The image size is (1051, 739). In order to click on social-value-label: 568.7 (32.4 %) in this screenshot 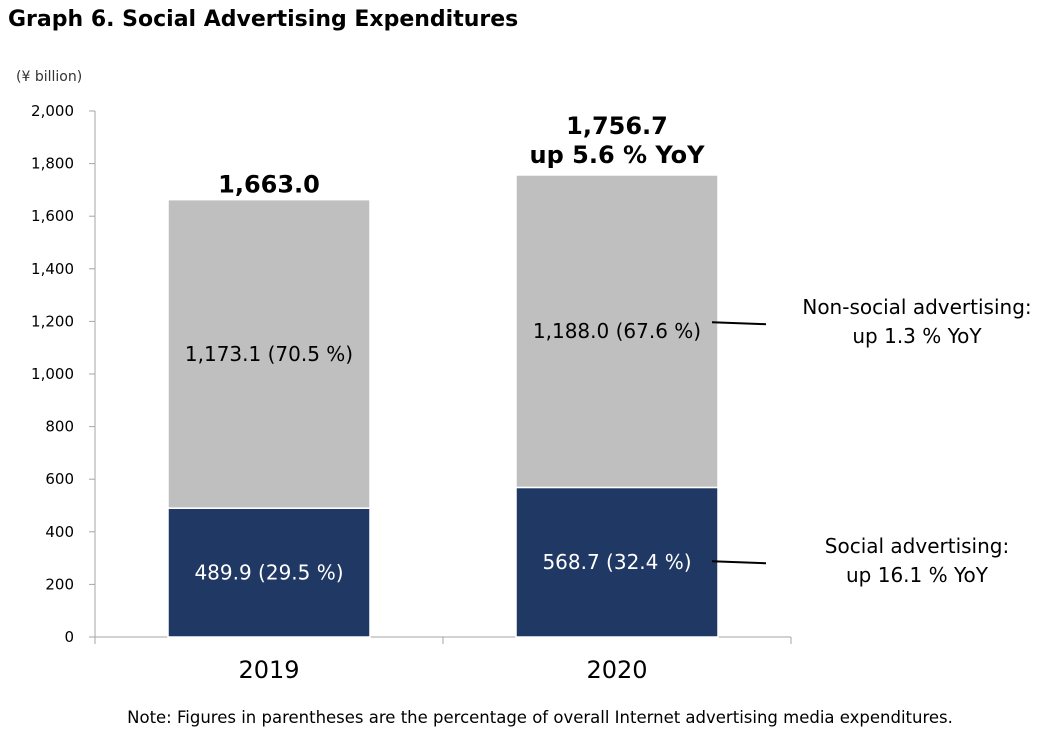, I will do `click(616, 562)`.